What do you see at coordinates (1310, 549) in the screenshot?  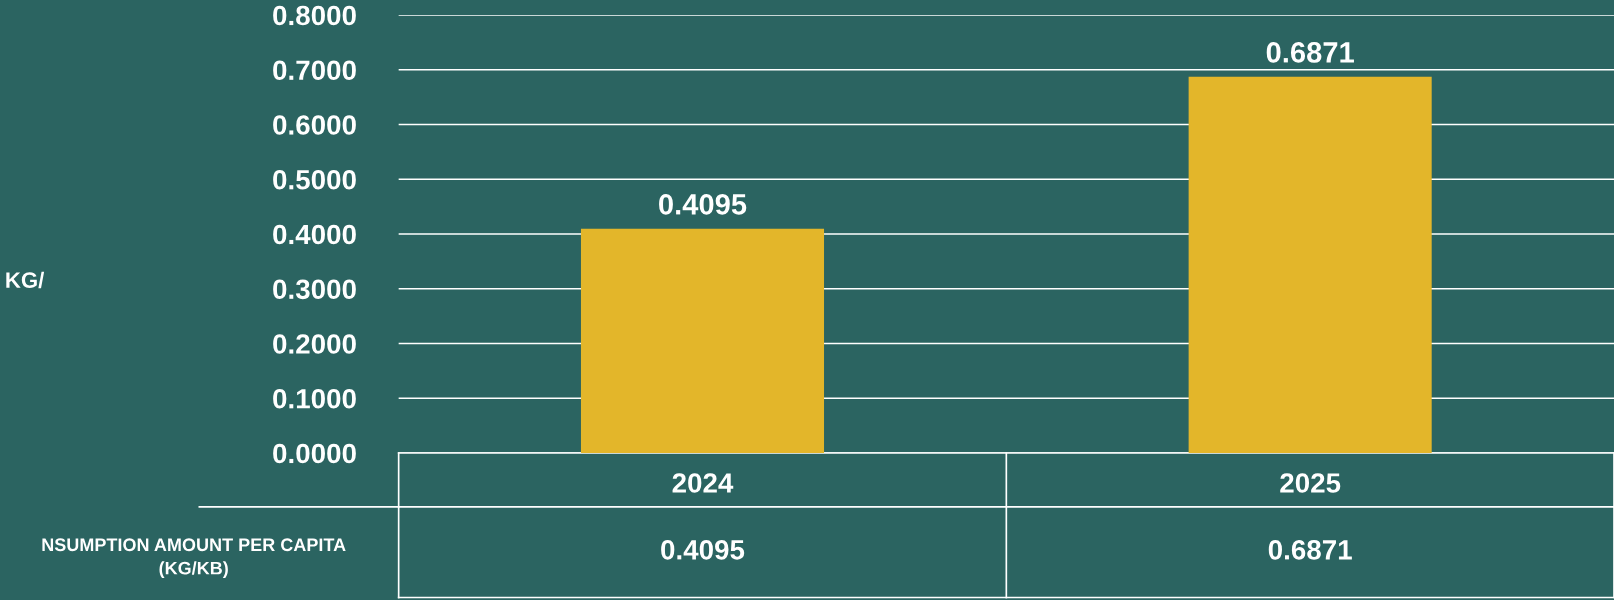 I see `data-label: 0.6871` at bounding box center [1310, 549].